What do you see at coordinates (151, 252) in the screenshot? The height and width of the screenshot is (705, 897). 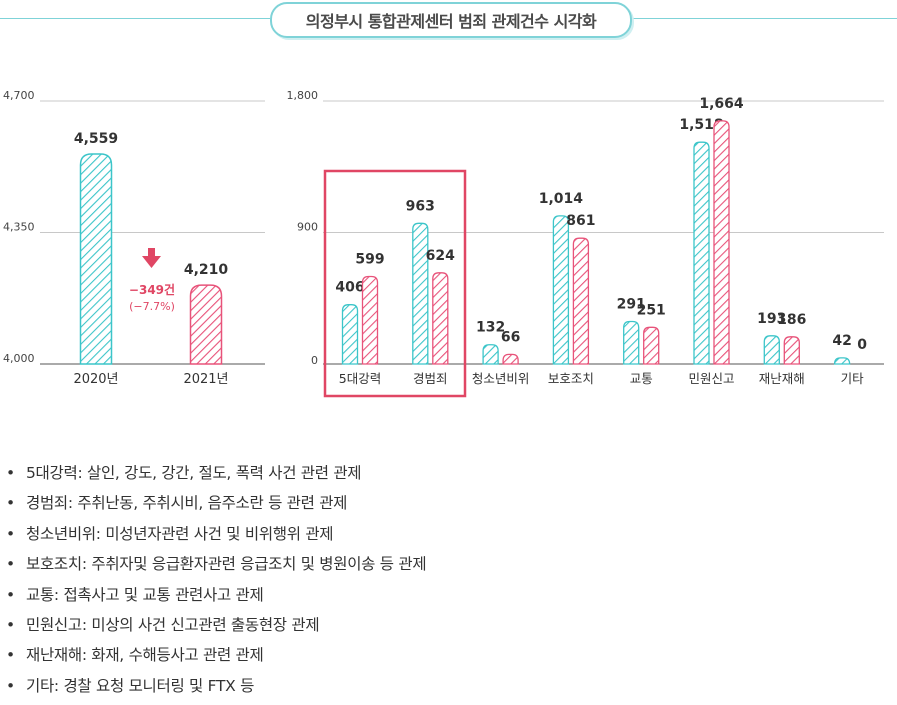 I see `arrow-shaft` at bounding box center [151, 252].